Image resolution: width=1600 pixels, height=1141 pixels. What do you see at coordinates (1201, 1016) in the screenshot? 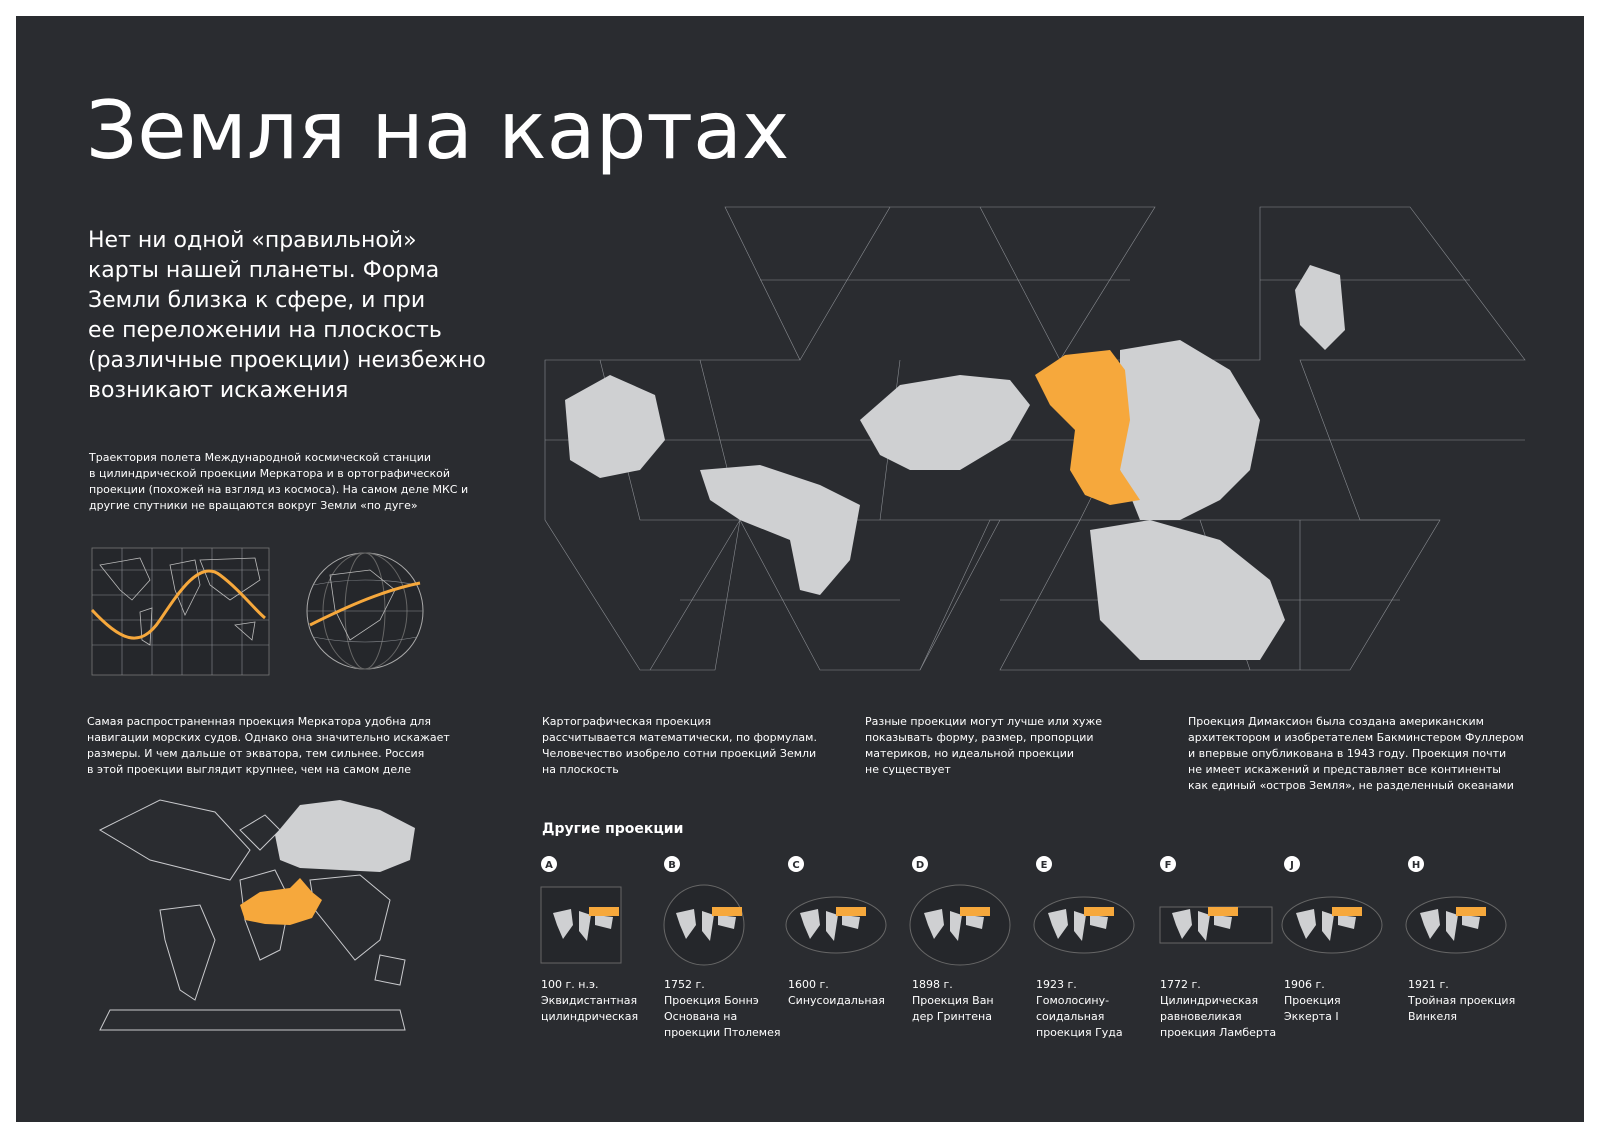
I see `projection-name: равновеликая` at bounding box center [1201, 1016].